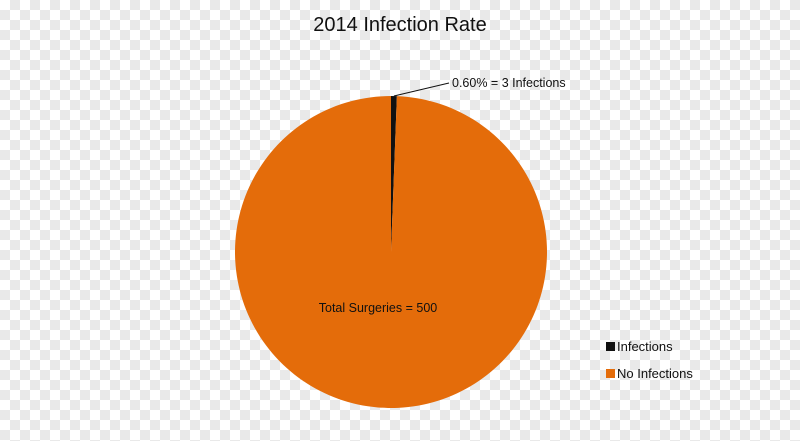 The width and height of the screenshot is (800, 441). What do you see at coordinates (421, 89) in the screenshot?
I see `data-label-leader-line` at bounding box center [421, 89].